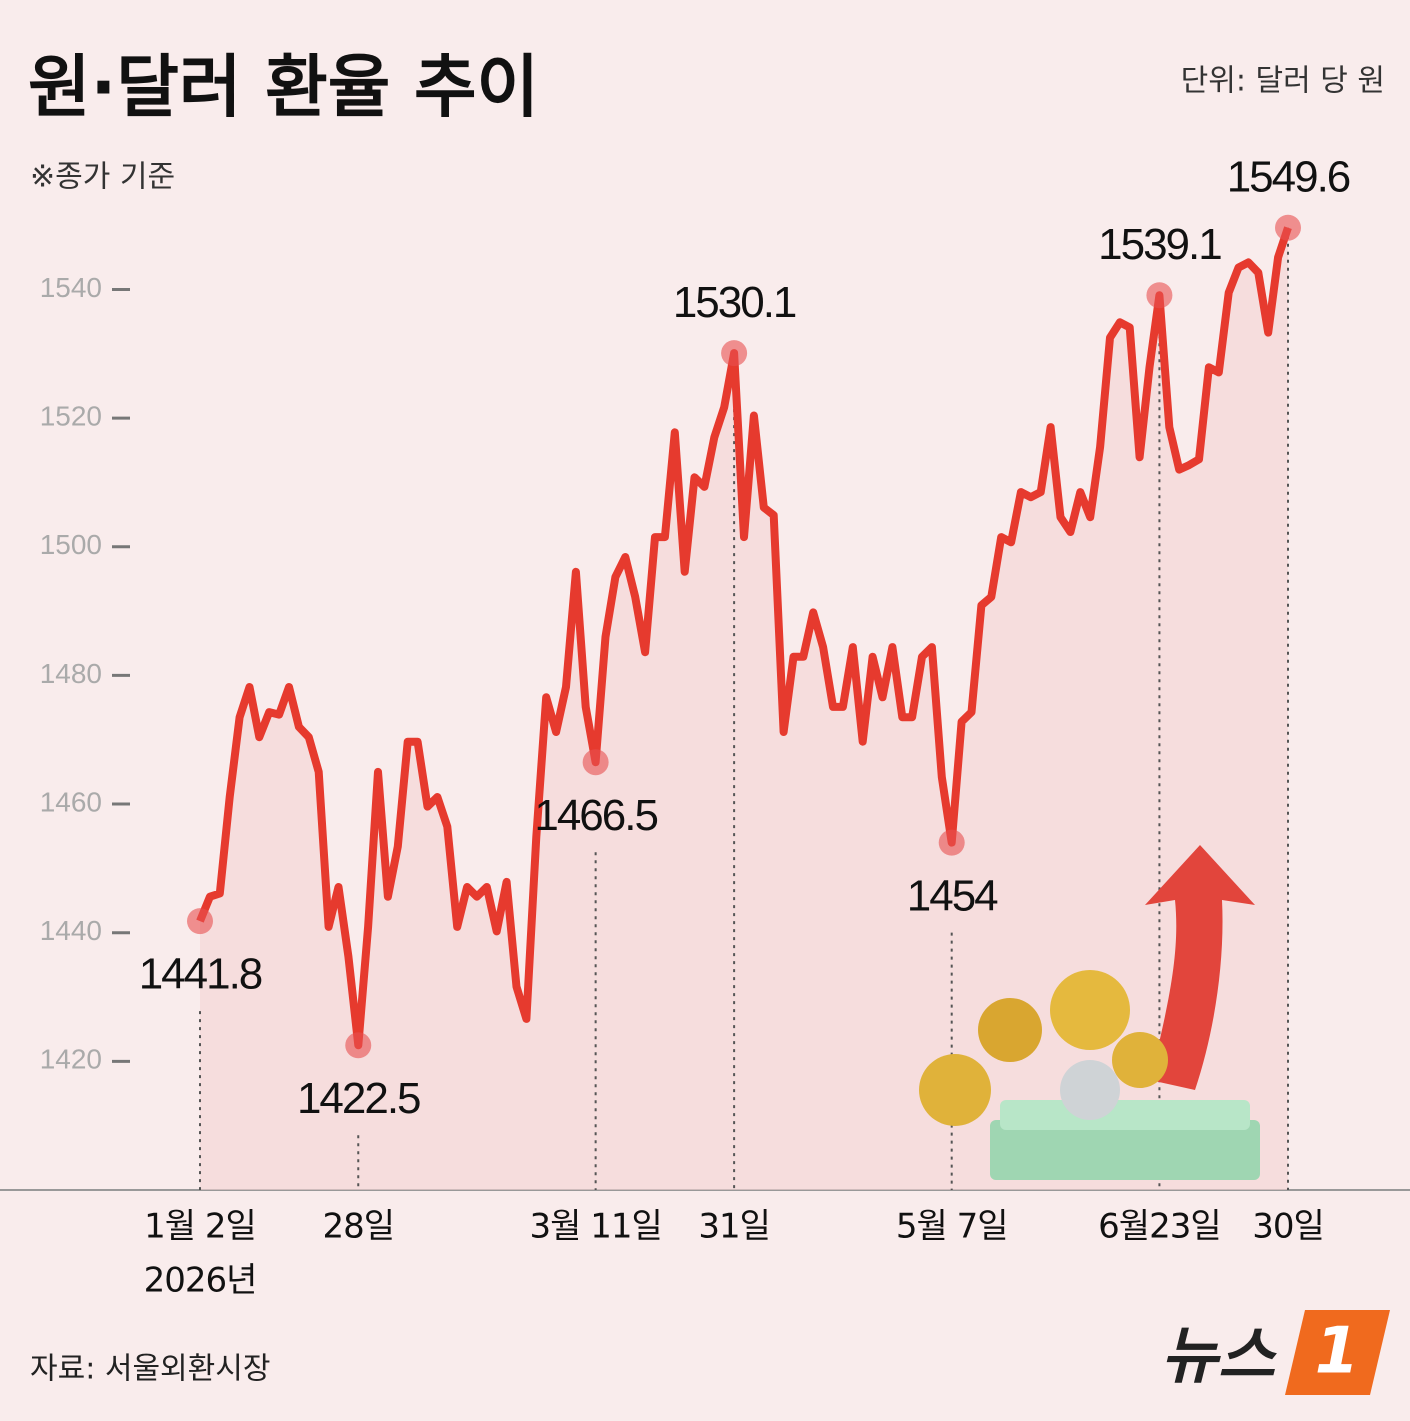 This screenshot has width=1410, height=1421. I want to click on x-tick-label: 31일, so click(734, 1227).